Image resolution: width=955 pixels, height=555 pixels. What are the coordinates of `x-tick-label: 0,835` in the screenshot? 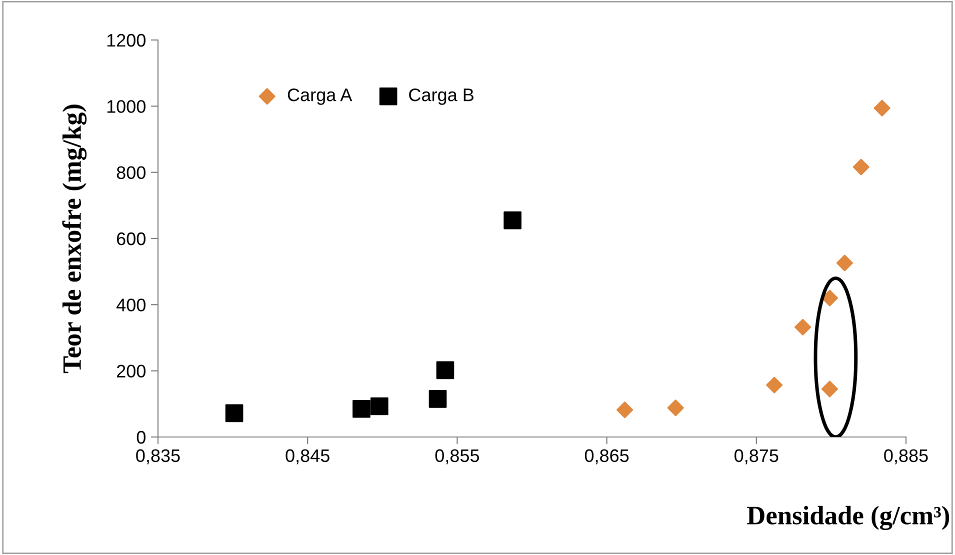 It's located at (158, 456).